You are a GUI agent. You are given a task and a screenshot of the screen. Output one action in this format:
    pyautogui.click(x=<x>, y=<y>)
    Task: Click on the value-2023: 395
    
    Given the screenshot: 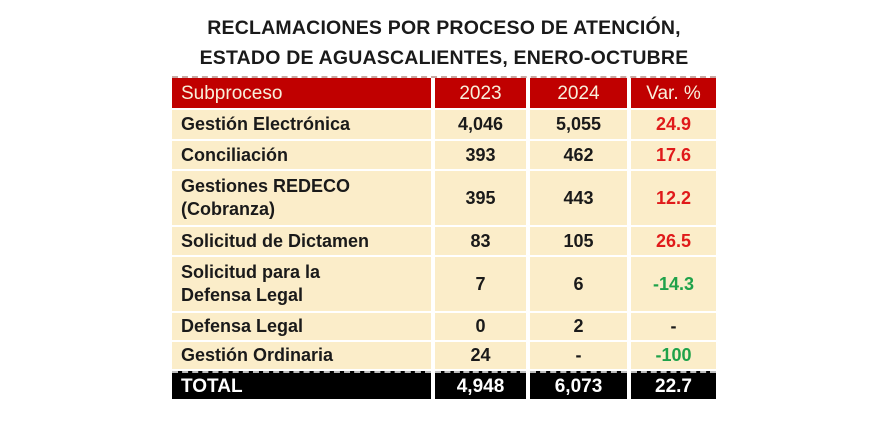 What is the action you would take?
    pyautogui.click(x=480, y=198)
    